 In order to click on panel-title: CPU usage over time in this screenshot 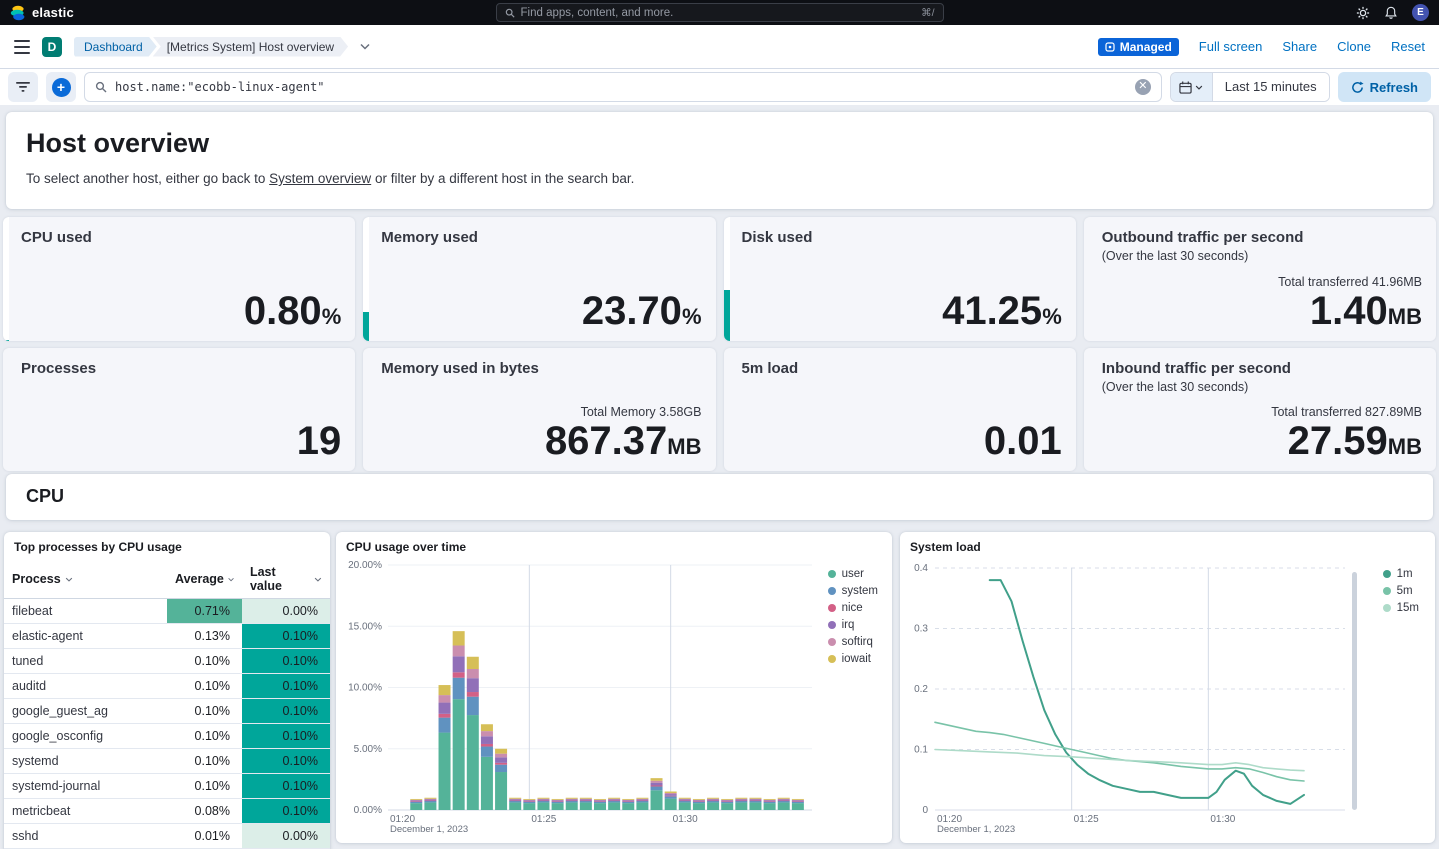, I will do `click(406, 547)`.